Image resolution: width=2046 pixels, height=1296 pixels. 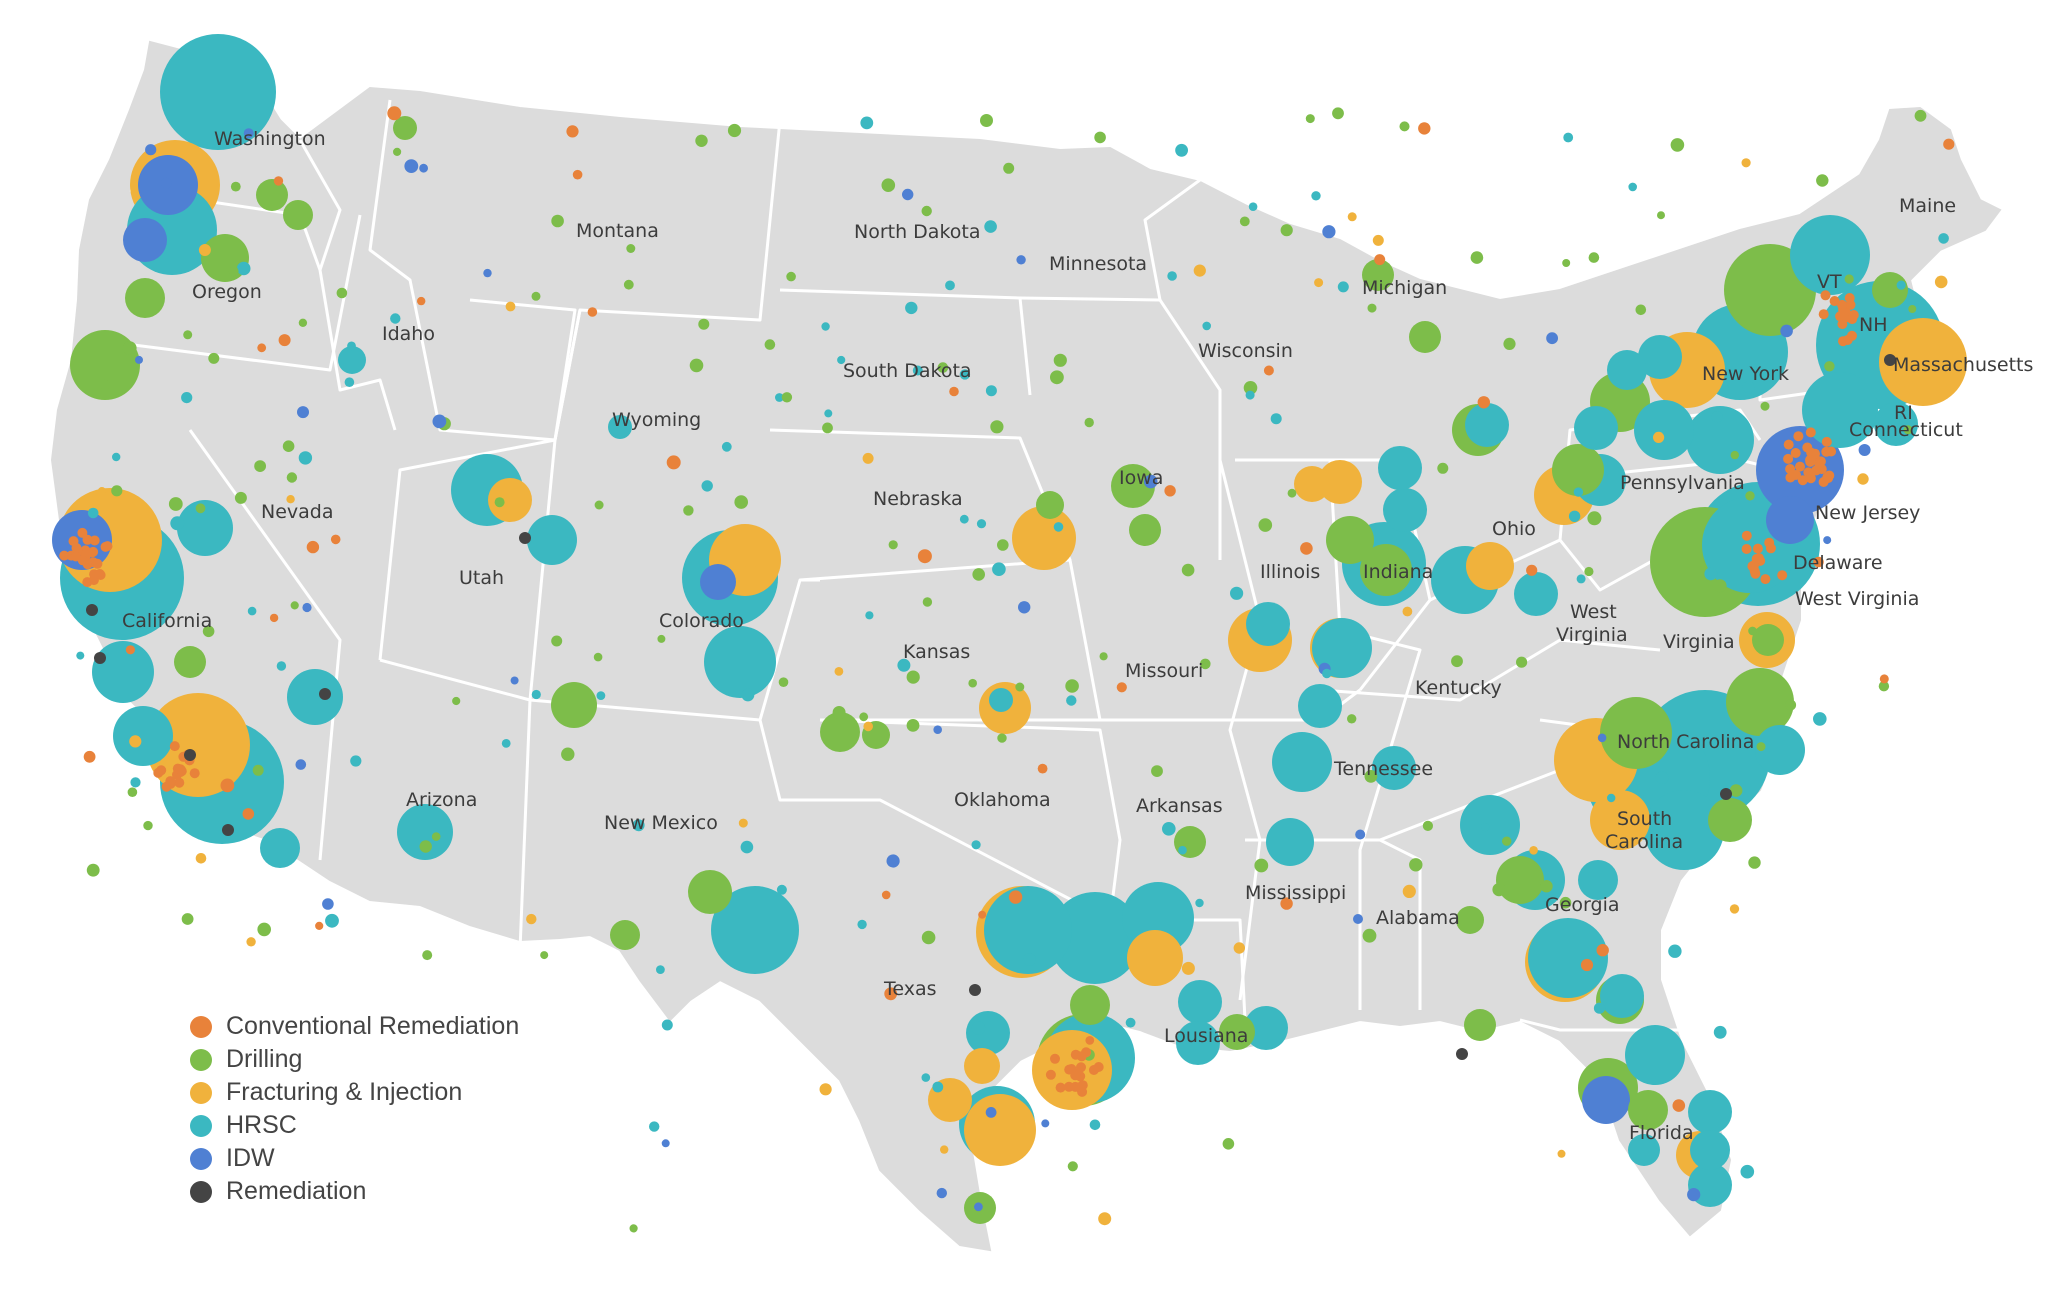 What do you see at coordinates (701, 621) in the screenshot?
I see `label-colorado: Colorado` at bounding box center [701, 621].